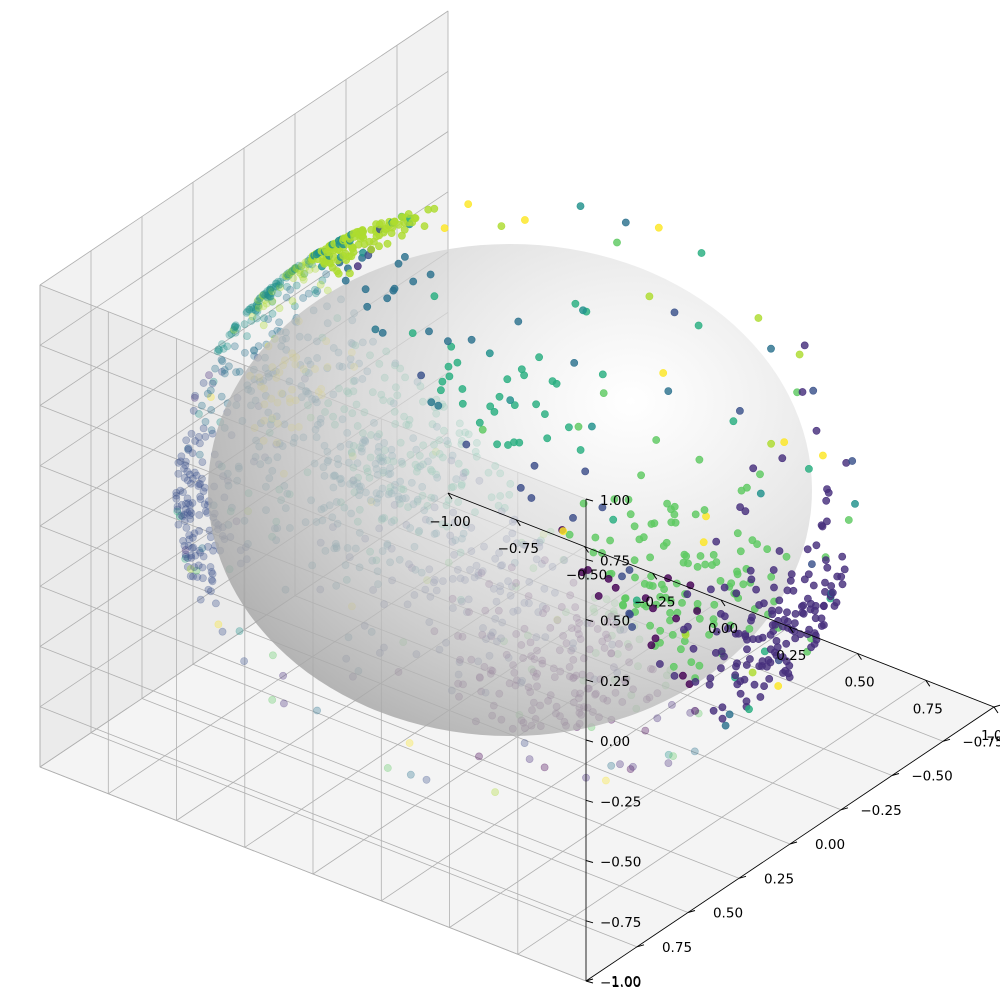  I want to click on z-tick-label: 0.25, so click(615, 682).